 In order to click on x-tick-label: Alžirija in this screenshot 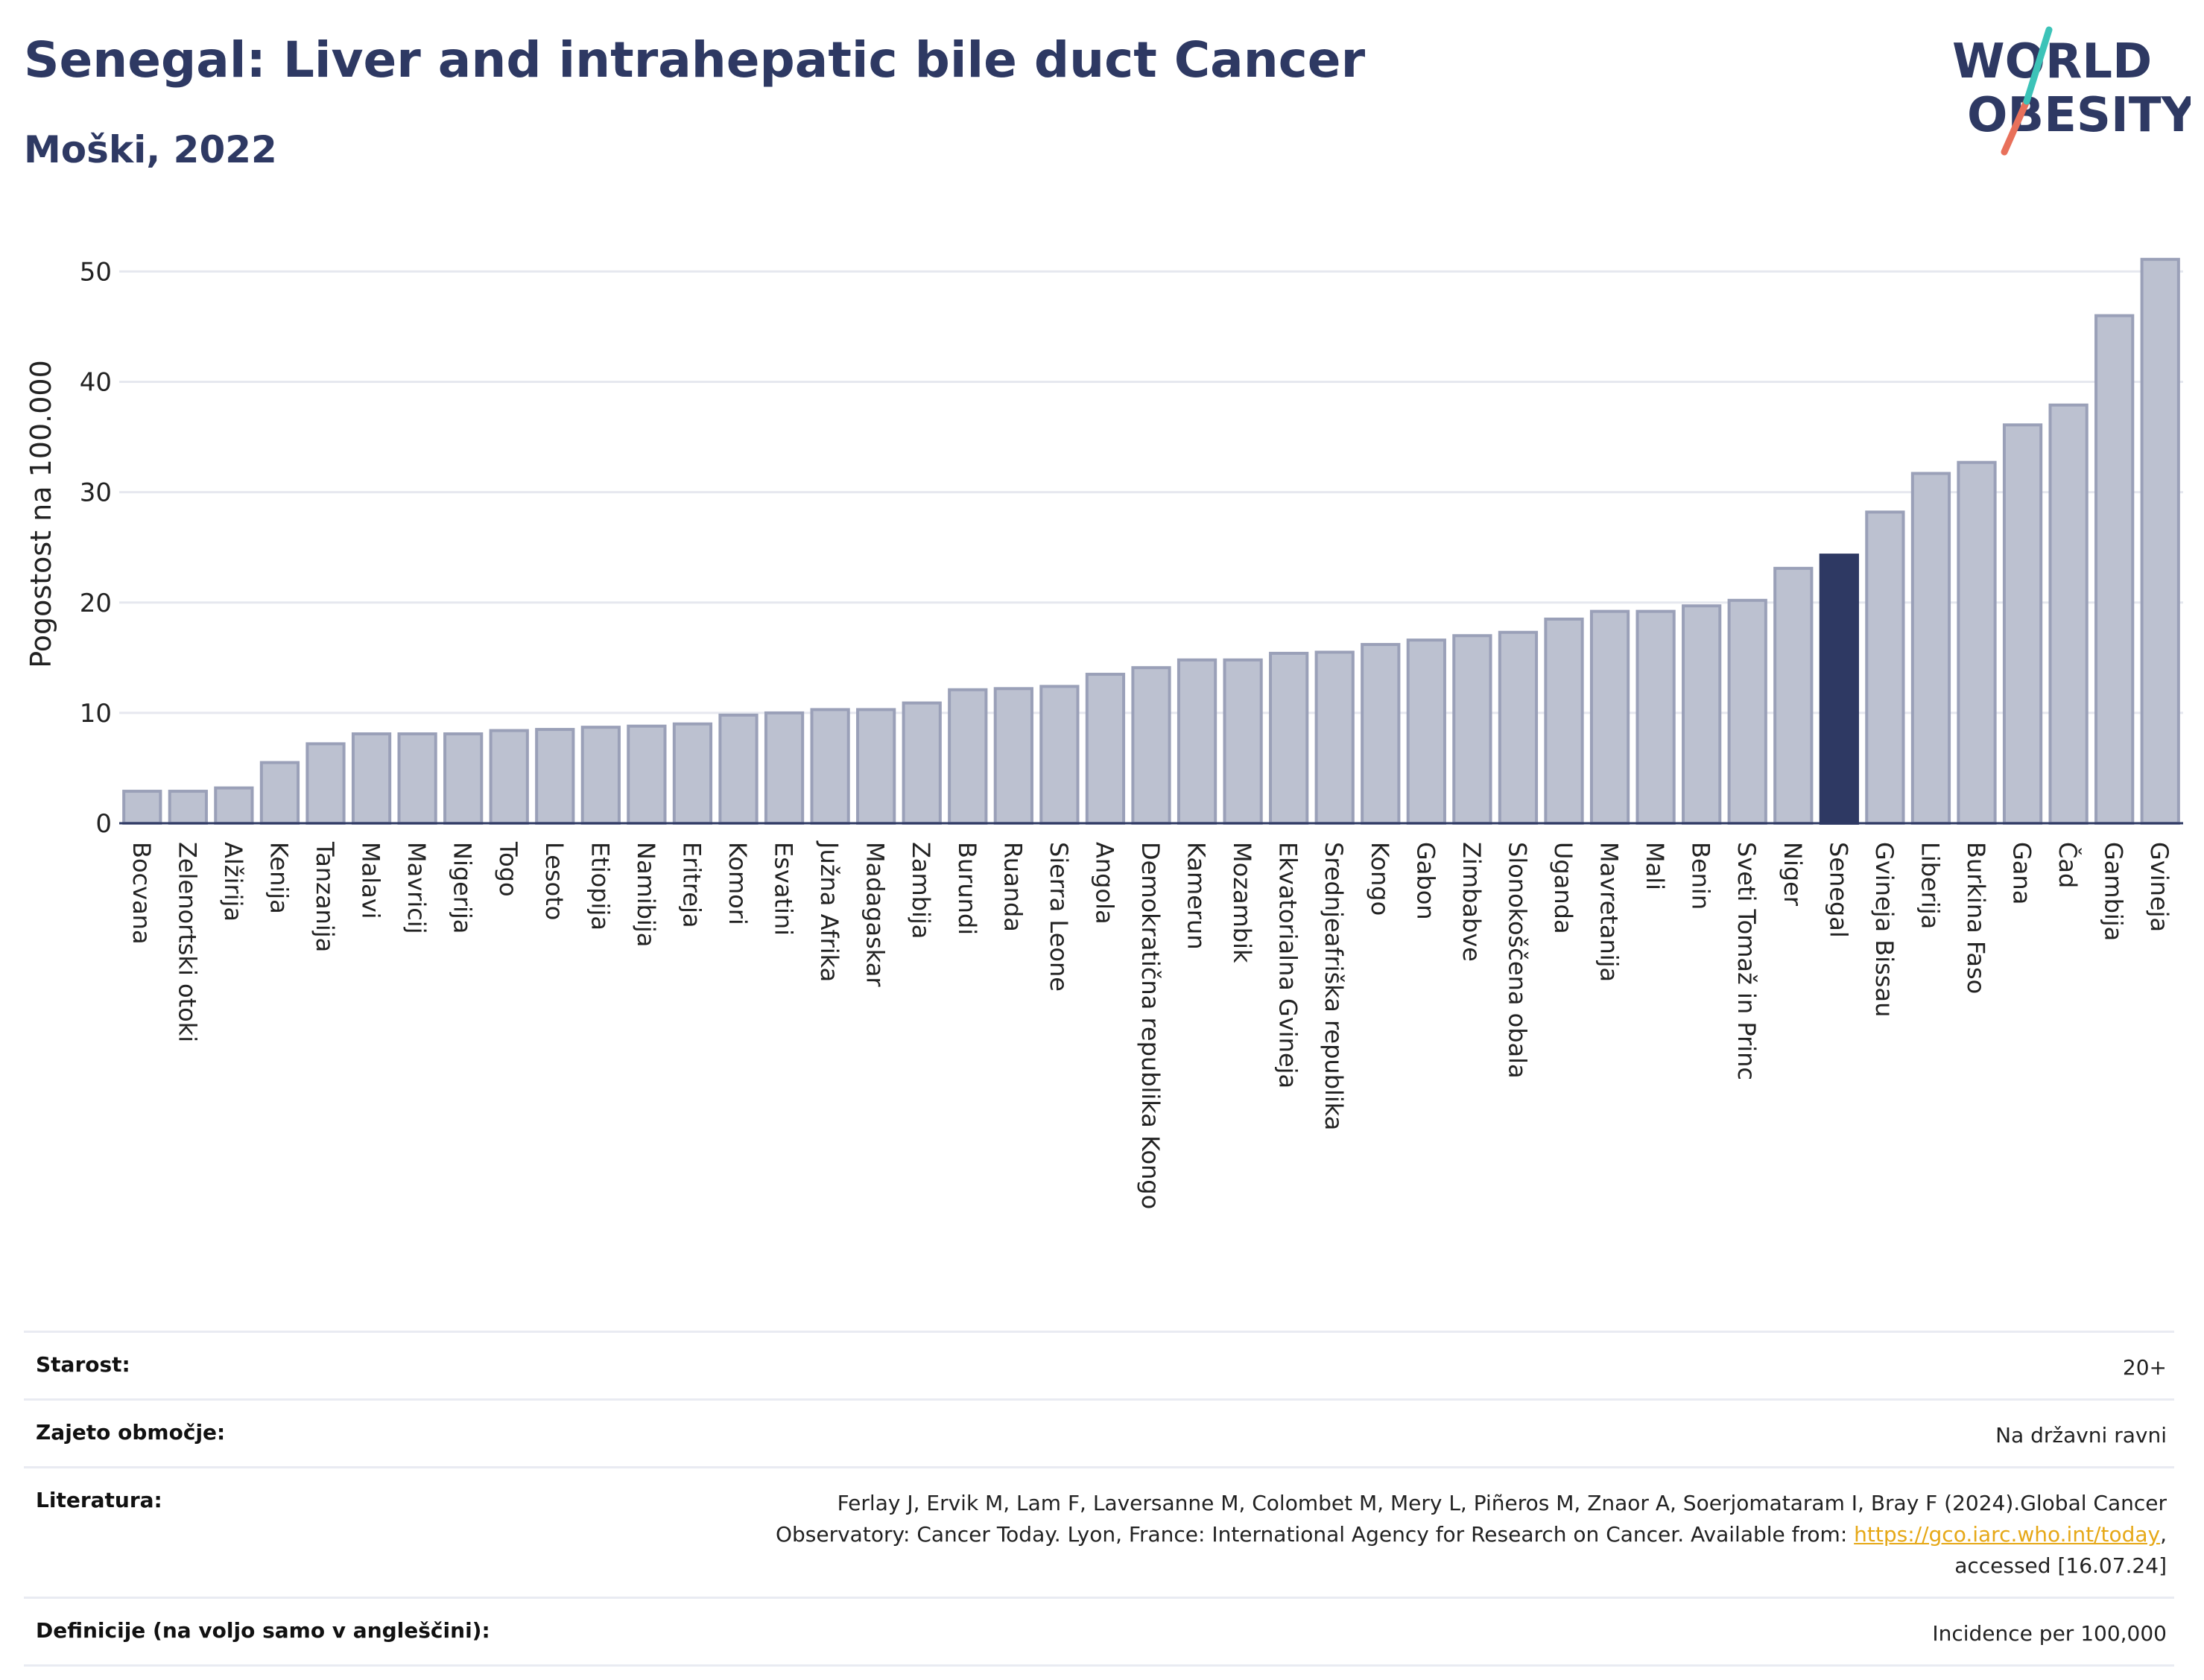, I will do `click(233, 882)`.